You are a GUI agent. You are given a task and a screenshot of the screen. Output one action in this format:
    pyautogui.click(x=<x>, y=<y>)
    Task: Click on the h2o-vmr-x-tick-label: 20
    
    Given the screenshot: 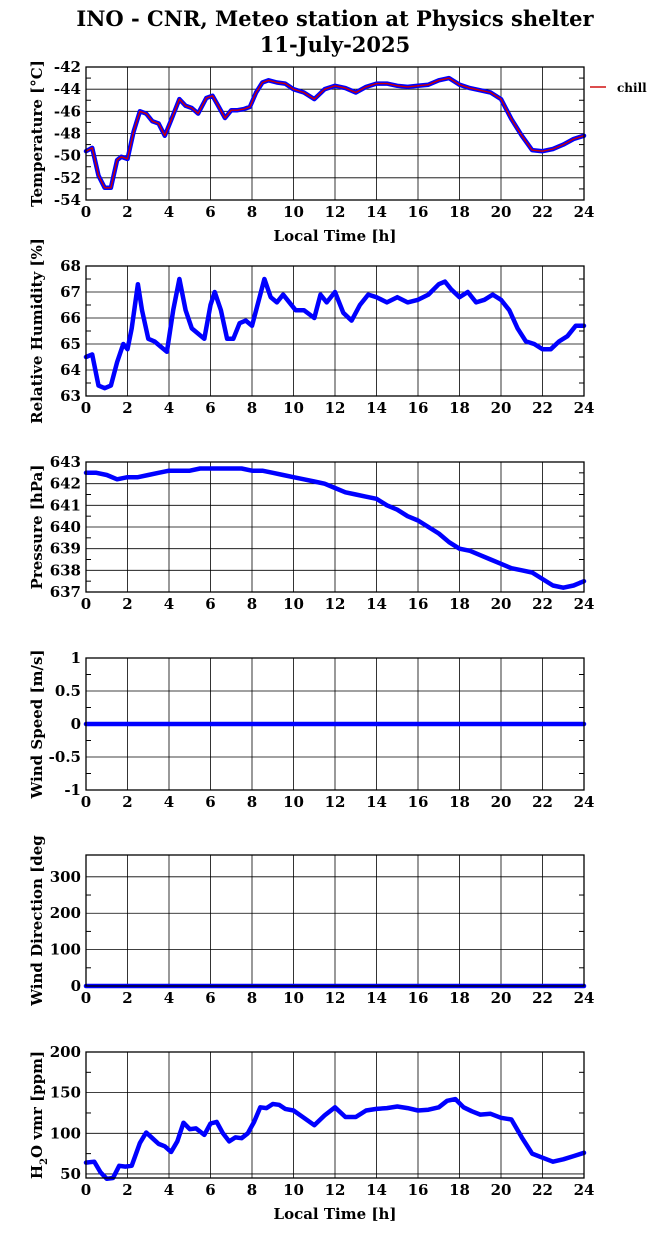 What is the action you would take?
    pyautogui.click(x=501, y=1190)
    